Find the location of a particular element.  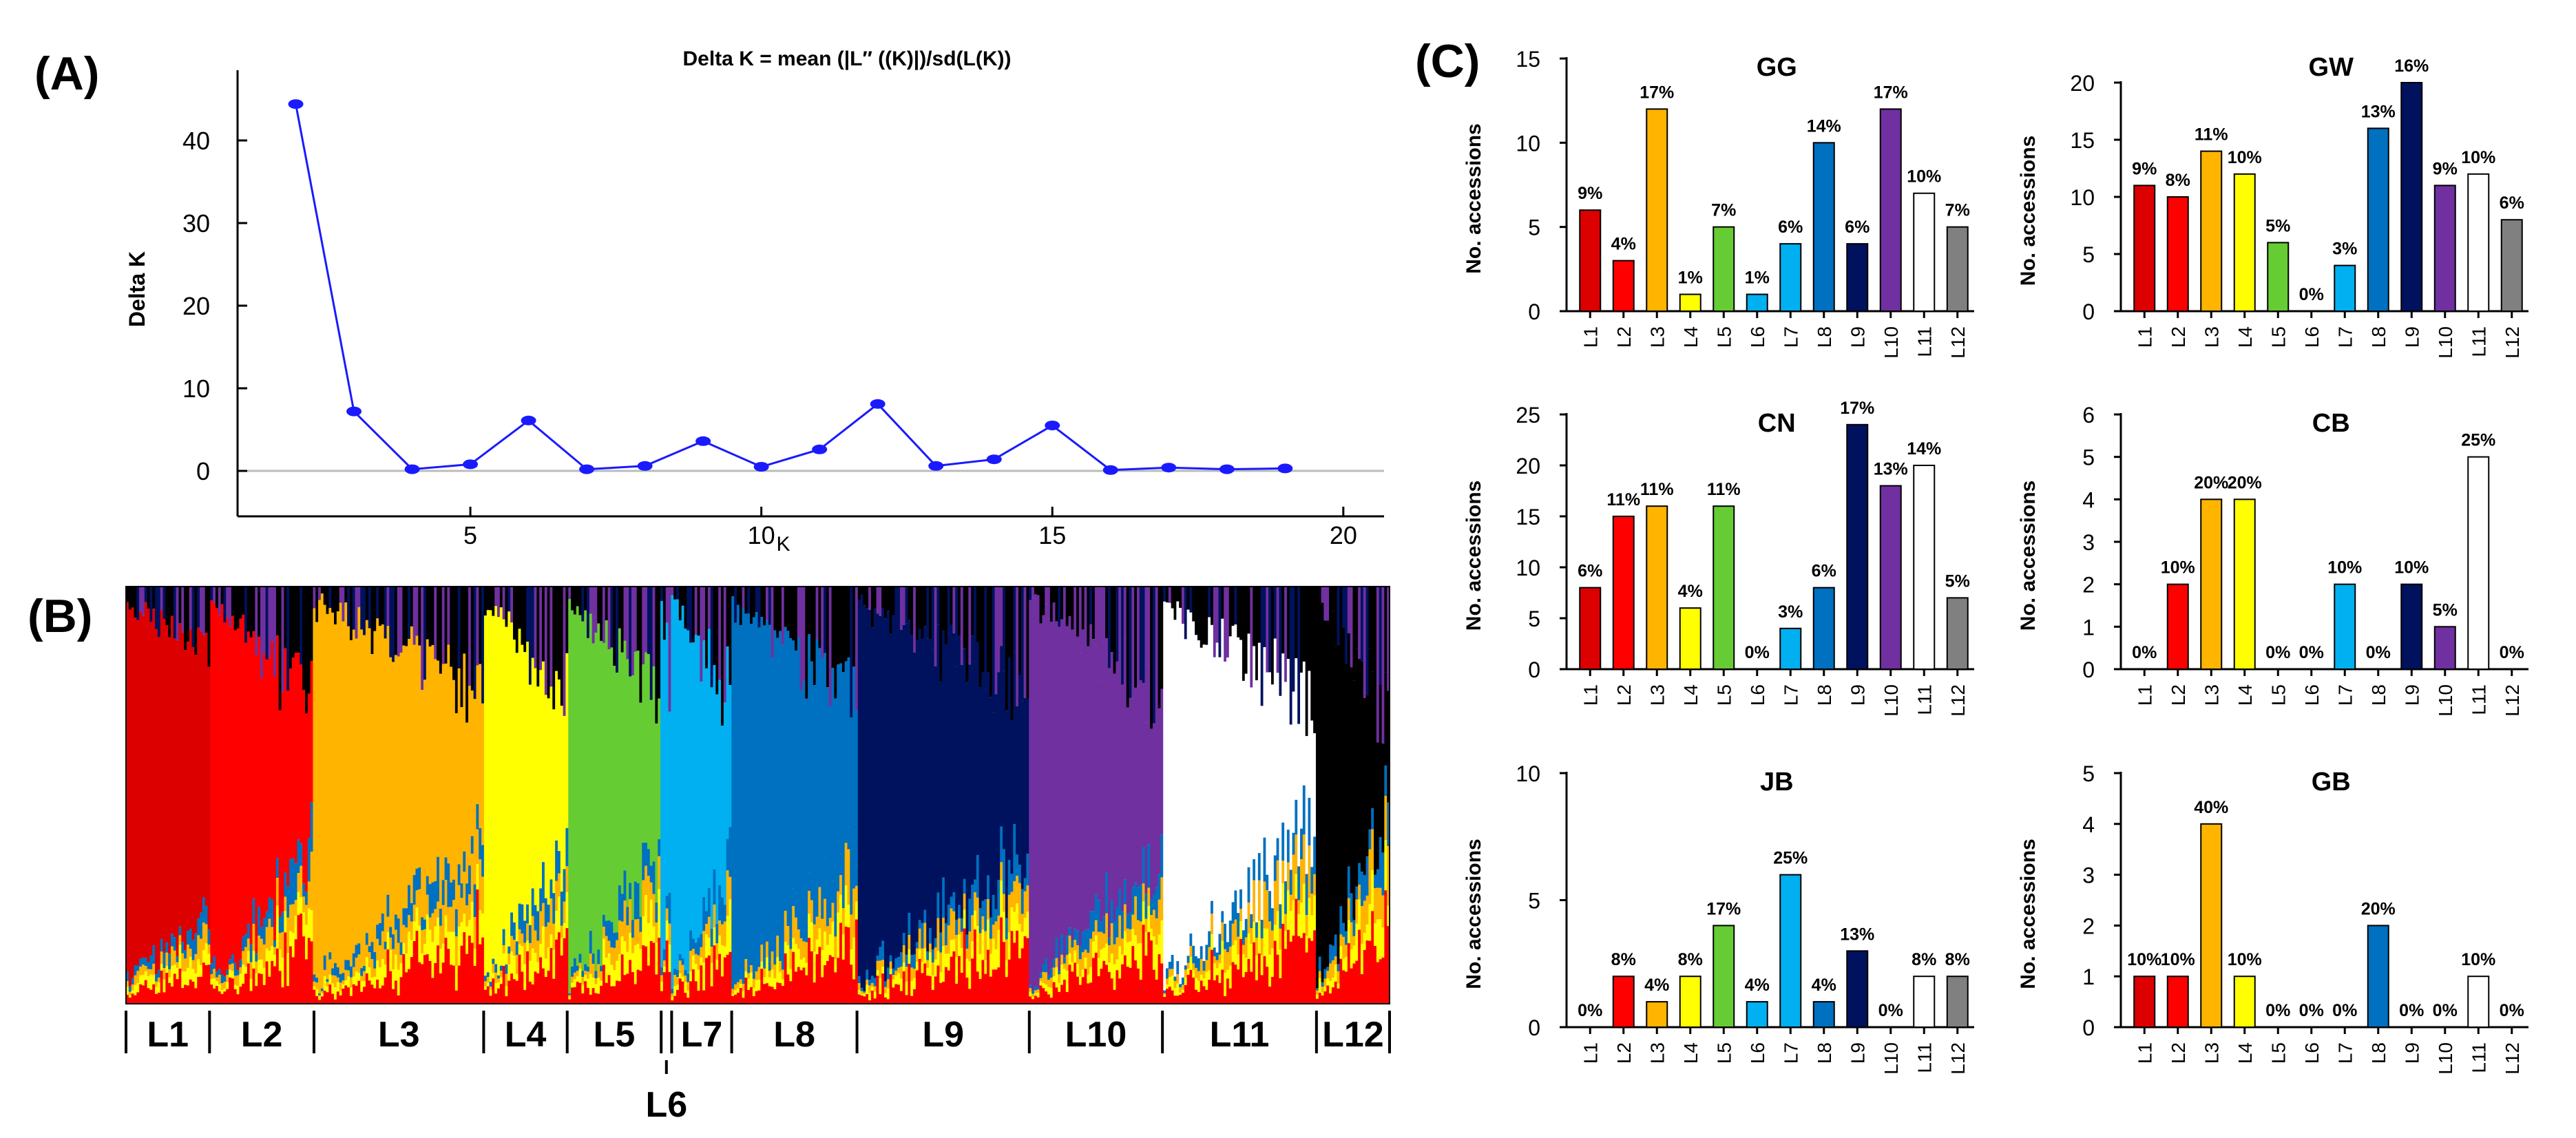

bar-L2 is located at coordinates (1623, 1002).